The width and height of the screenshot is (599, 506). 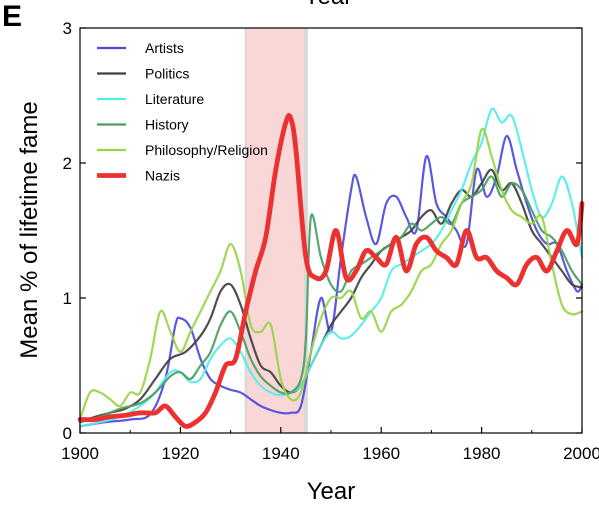 I want to click on x-tick-label: 1900, so click(x=80, y=453).